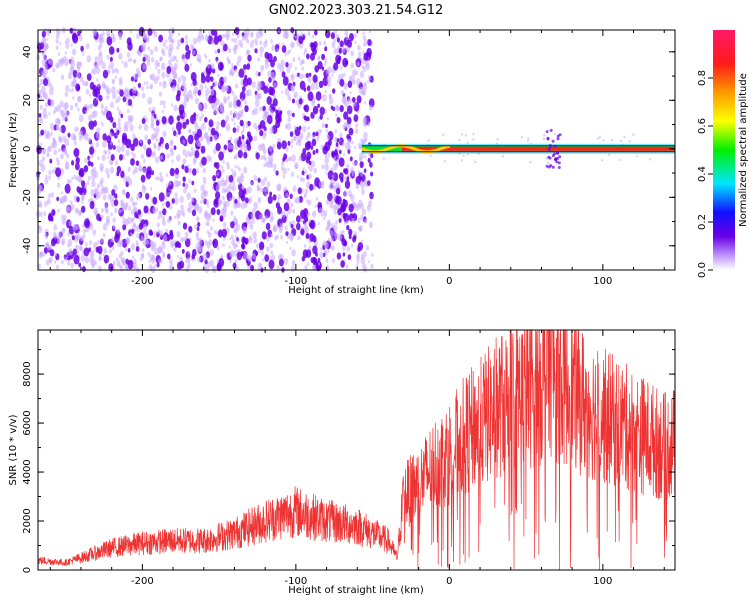 Image resolution: width=750 pixels, height=600 pixels. Describe the element at coordinates (27, 100) in the screenshot. I see `y-tick-label: 20` at that location.